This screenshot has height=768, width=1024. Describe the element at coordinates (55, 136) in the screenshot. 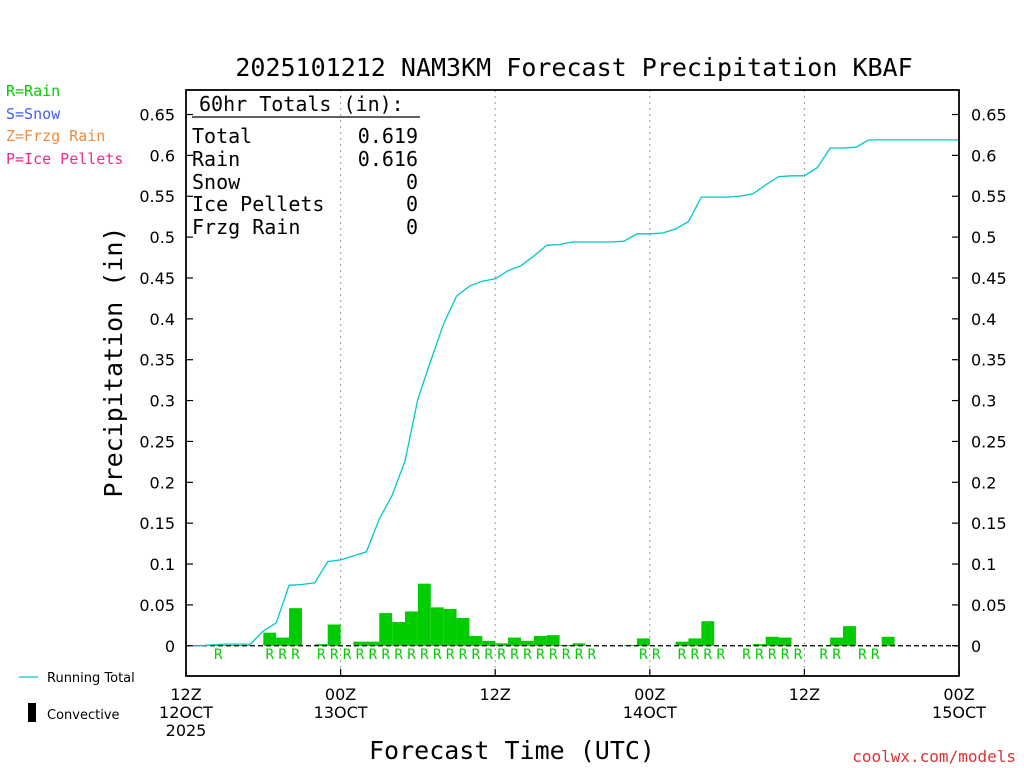

I see `legend-frzg-rain: Z=Frzg Rain` at that location.